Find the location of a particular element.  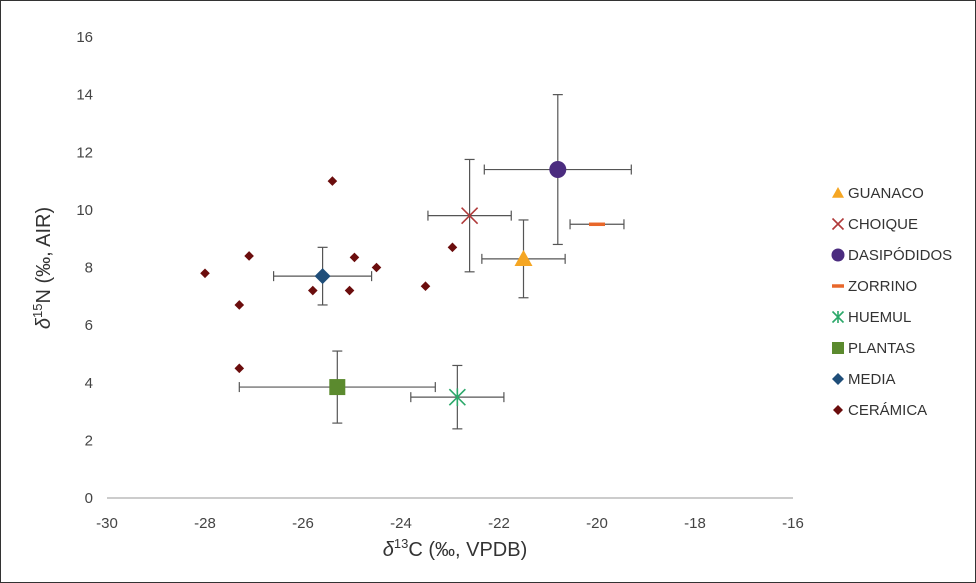

series-guanaco is located at coordinates (523, 259).